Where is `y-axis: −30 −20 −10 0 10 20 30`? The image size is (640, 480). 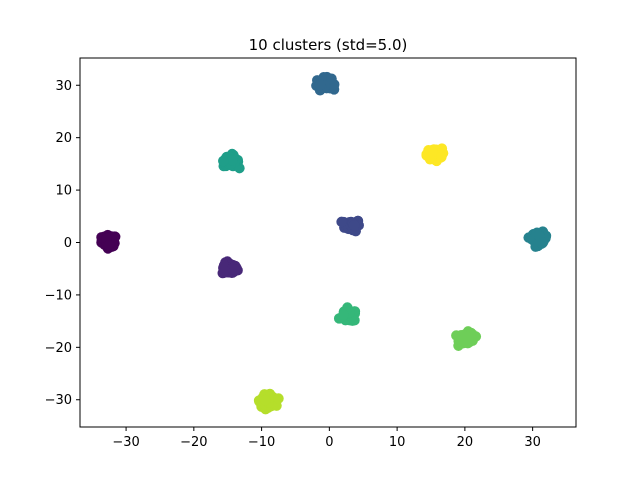
y-axis: −30 −20 −10 0 10 20 30 is located at coordinates (62, 243).